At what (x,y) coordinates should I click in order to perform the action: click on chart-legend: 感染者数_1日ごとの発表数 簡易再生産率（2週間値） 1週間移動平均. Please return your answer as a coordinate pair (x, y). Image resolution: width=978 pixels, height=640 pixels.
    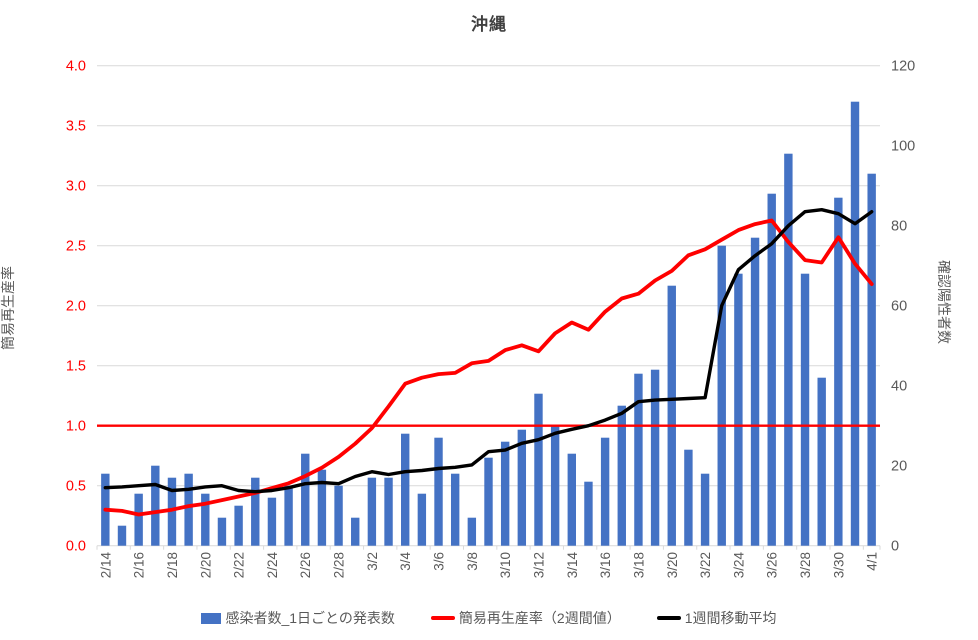
    Looking at the image, I should click on (489, 618).